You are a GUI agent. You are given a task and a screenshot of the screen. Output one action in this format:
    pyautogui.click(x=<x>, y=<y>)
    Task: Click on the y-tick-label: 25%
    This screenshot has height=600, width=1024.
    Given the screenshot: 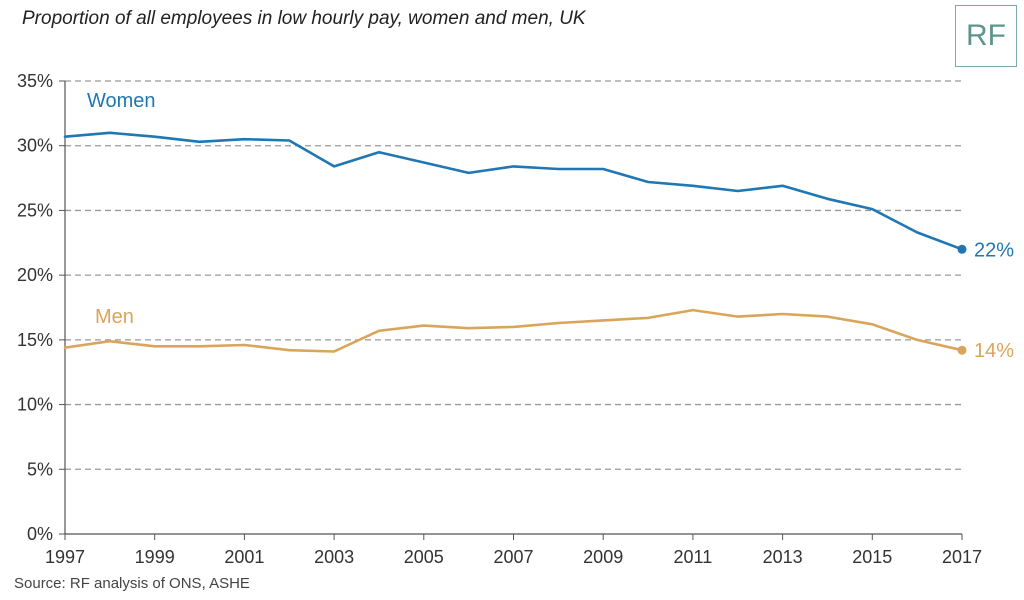 What is the action you would take?
    pyautogui.click(x=35, y=210)
    